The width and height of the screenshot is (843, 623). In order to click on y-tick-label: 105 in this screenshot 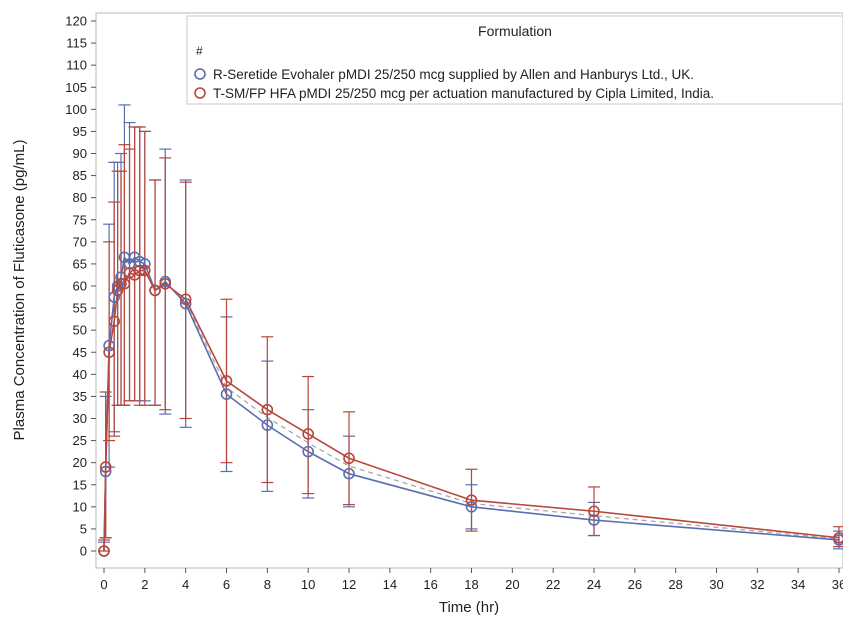, I will do `click(76, 87)`.